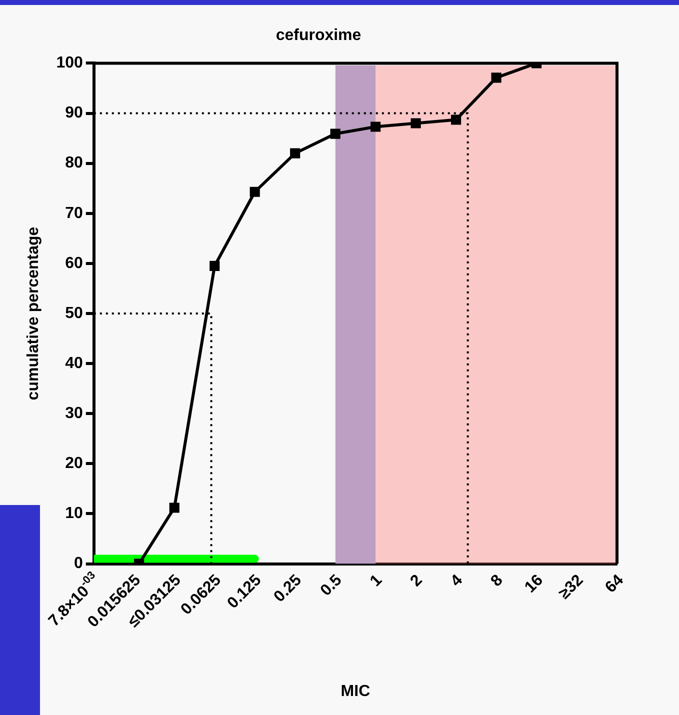  What do you see at coordinates (74, 313) in the screenshot?
I see `y-tick-label: 50` at bounding box center [74, 313].